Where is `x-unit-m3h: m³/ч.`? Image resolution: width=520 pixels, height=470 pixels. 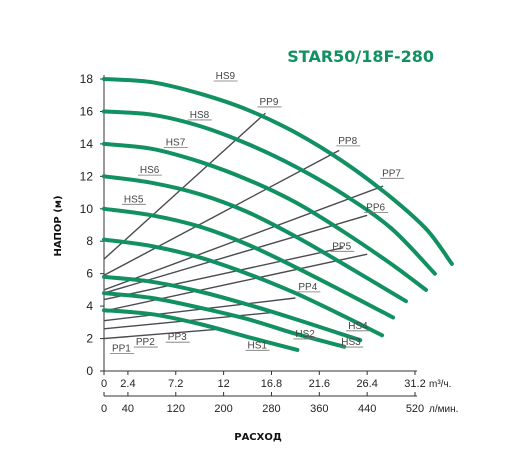
x-unit-m3h: m³/ч. is located at coordinates (440, 384).